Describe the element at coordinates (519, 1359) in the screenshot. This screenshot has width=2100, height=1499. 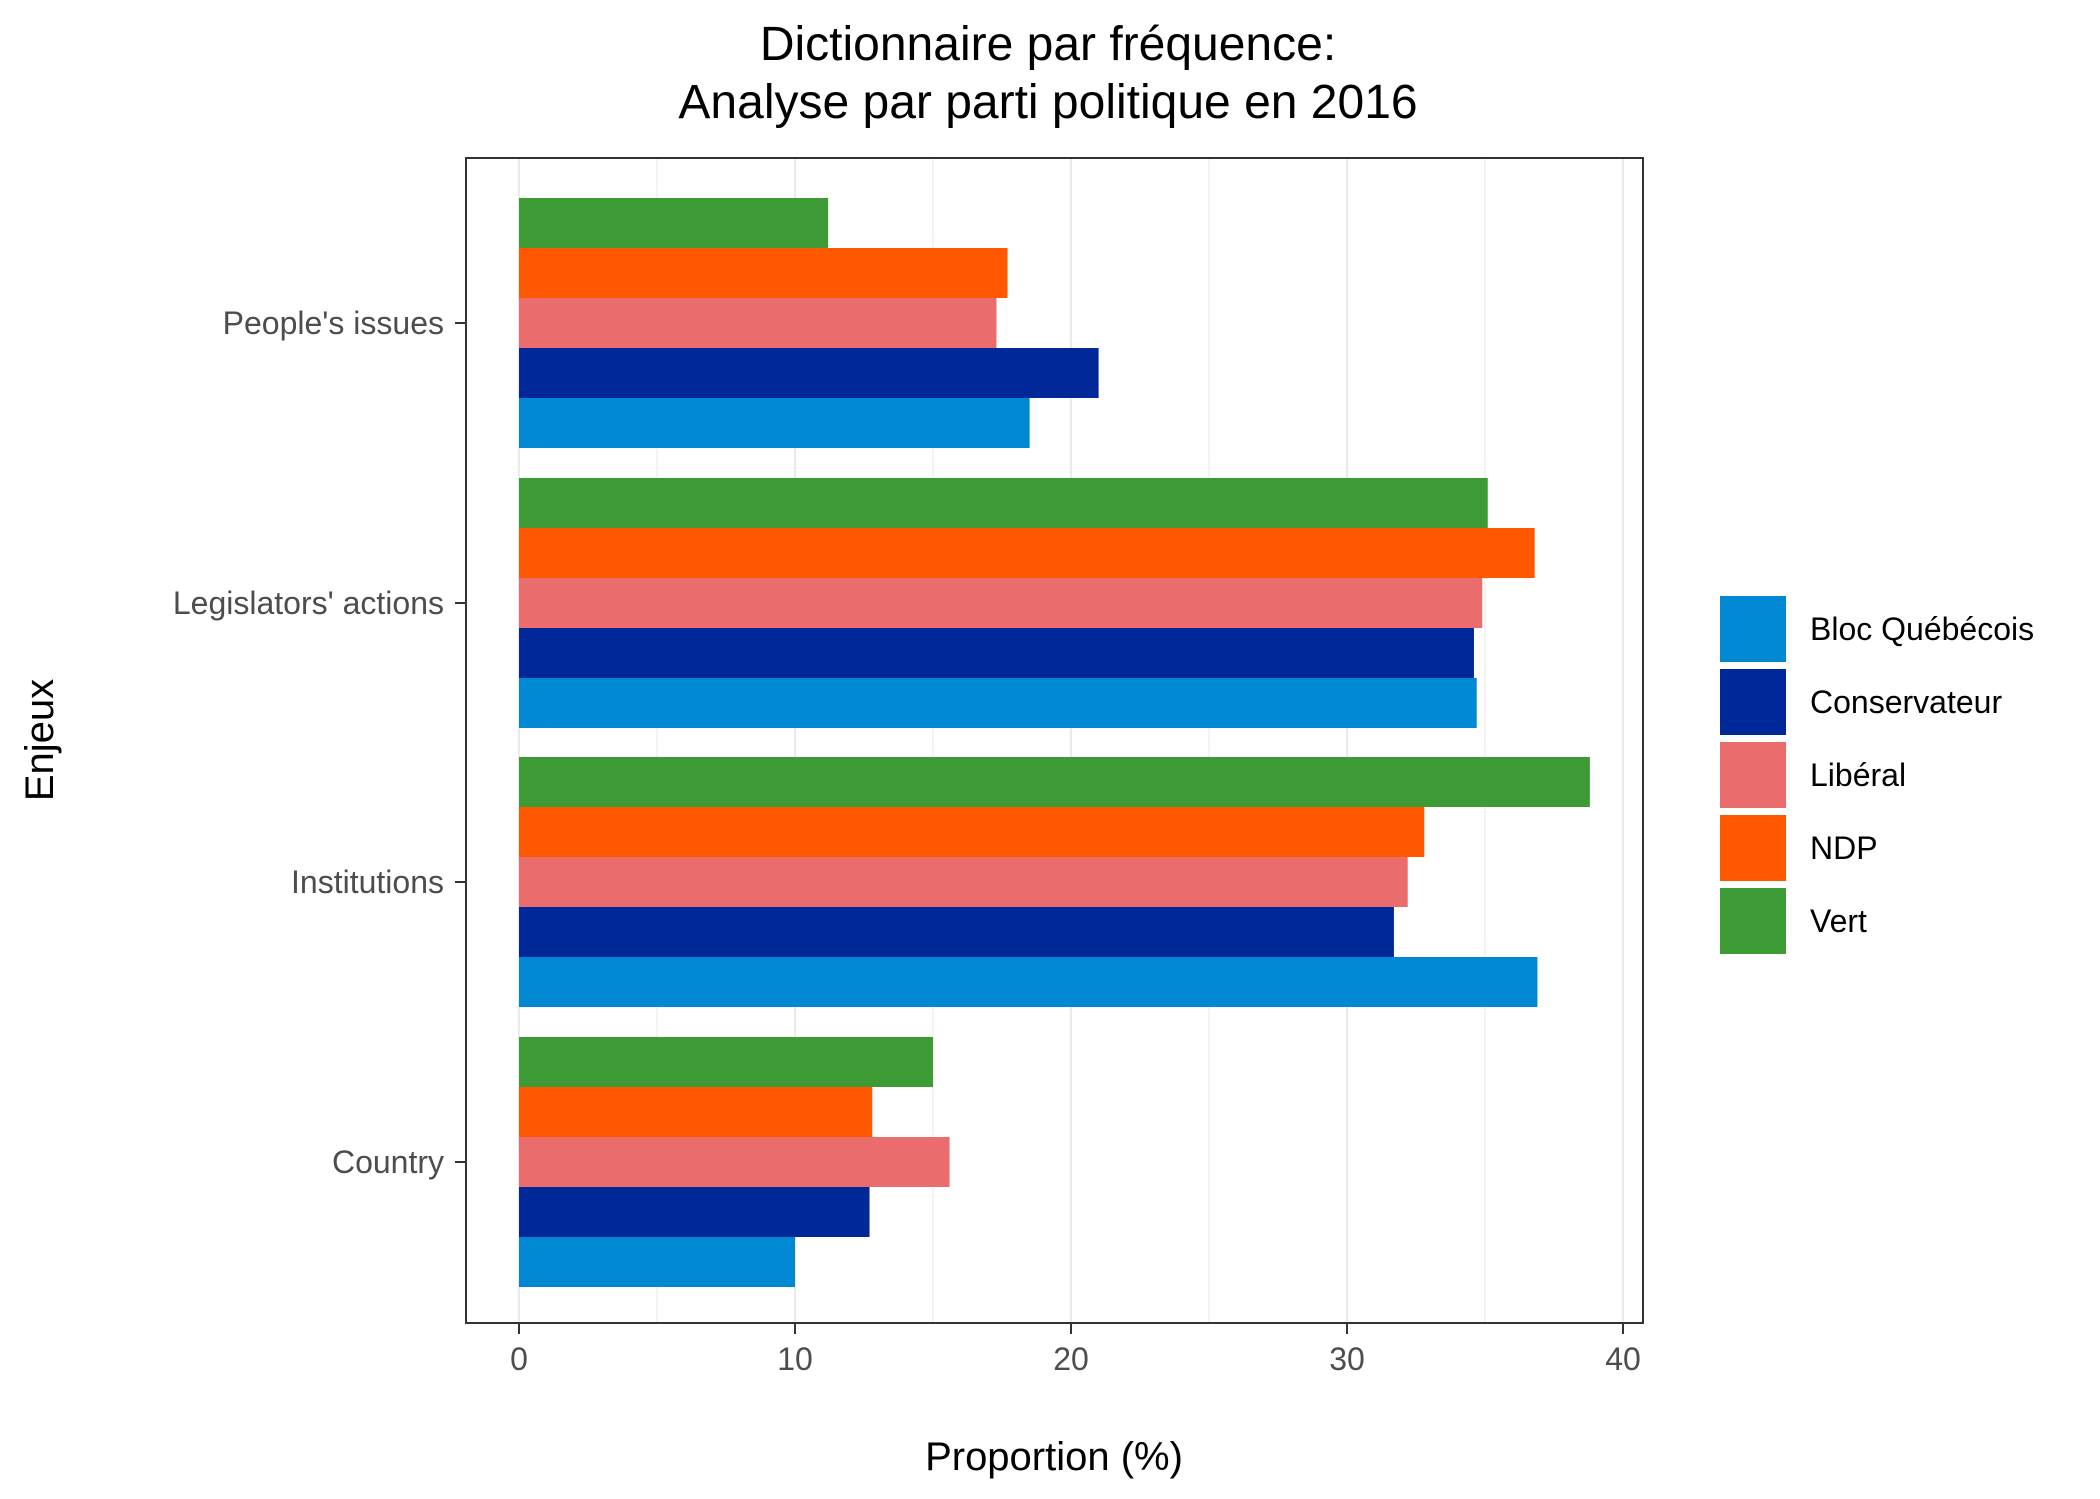
I see `x-tick-label: 0` at that location.